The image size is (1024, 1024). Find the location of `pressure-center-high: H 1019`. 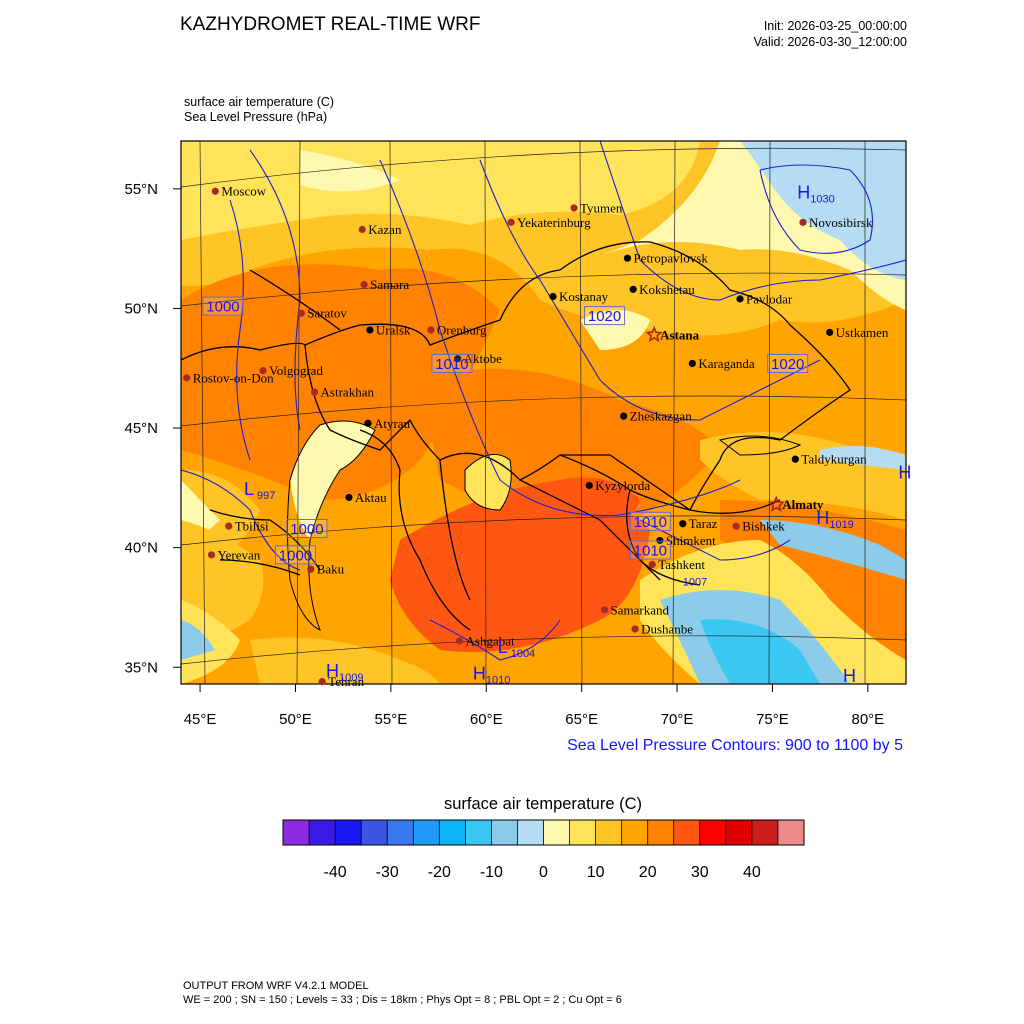

pressure-center-high: H 1019 is located at coordinates (834, 519).